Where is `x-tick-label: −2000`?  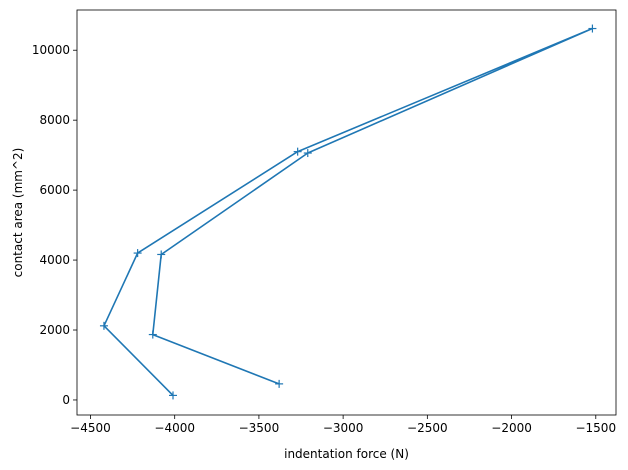 x-tick-label: −2000 is located at coordinates (511, 428).